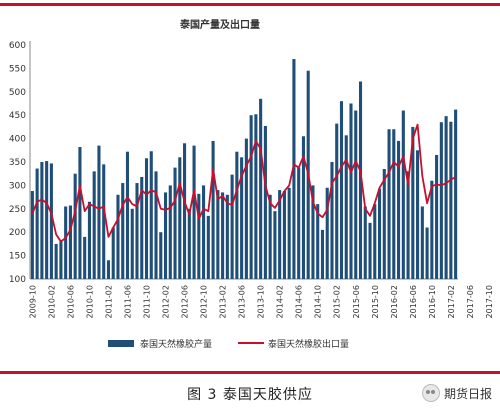 This screenshot has height=412, width=500. What do you see at coordinates (32, 301) in the screenshot?
I see `x-tick-label: 2009-10` at bounding box center [32, 301].